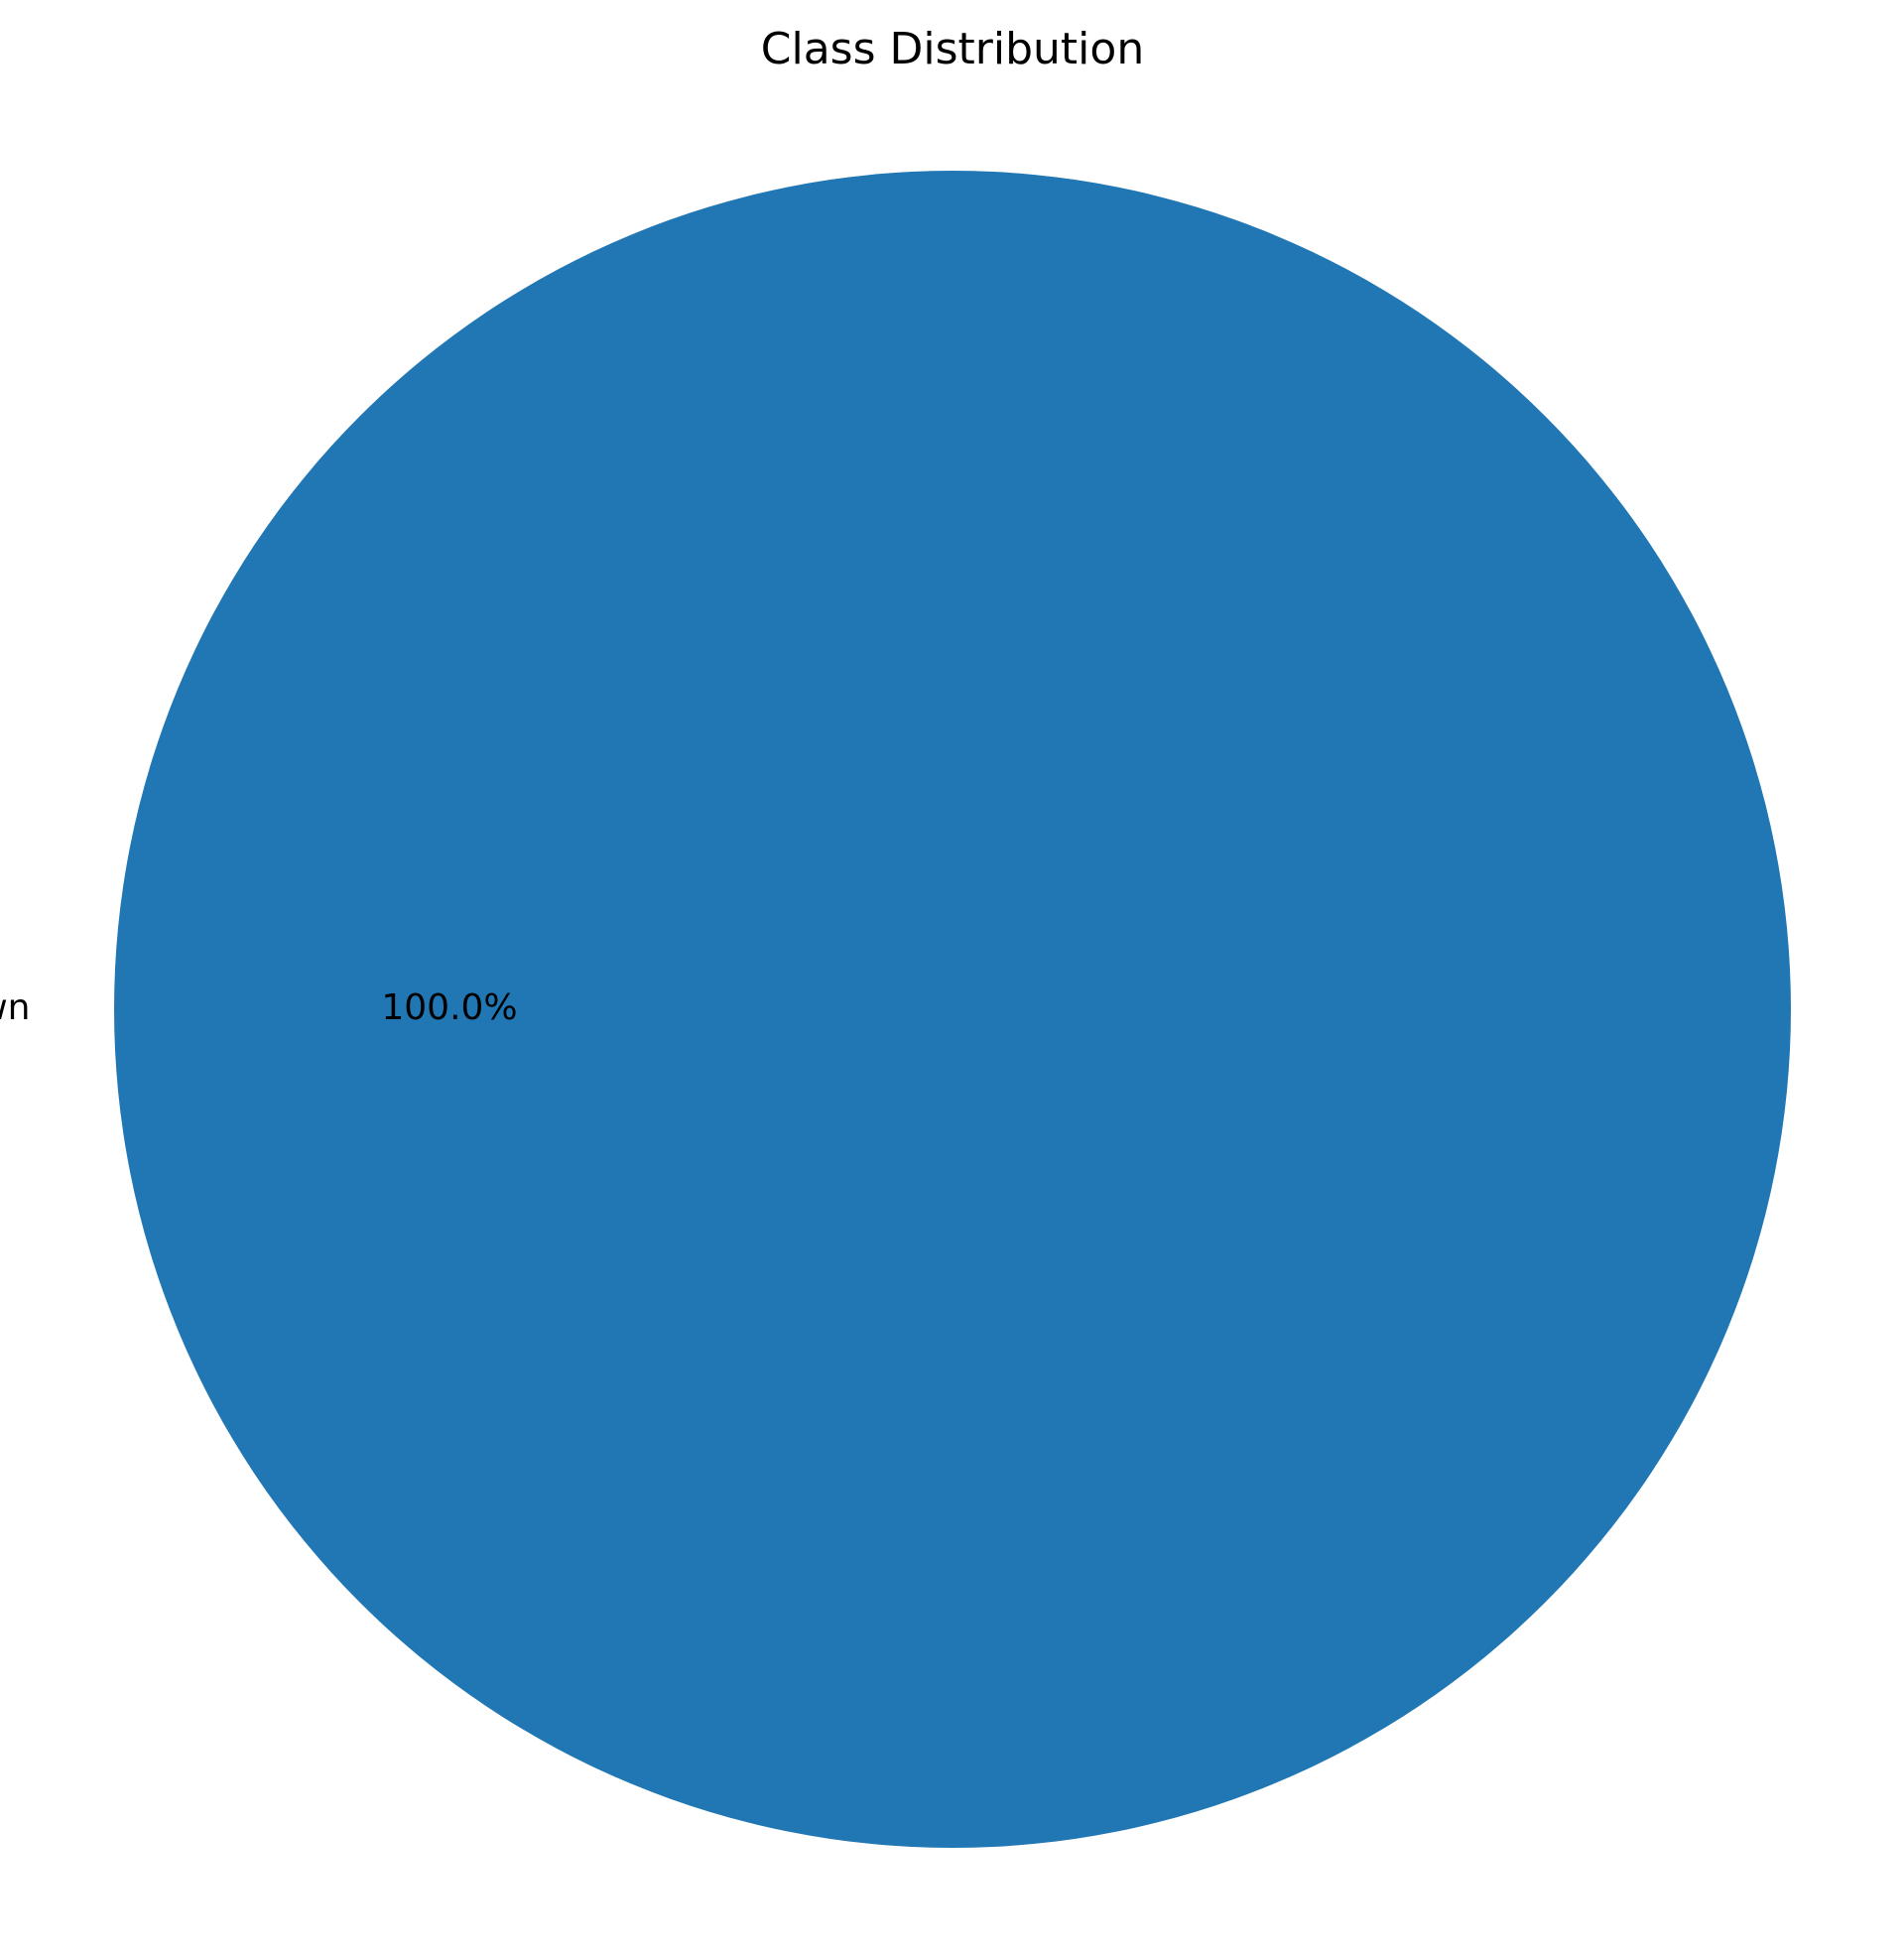 Image resolution: width=1904 pixels, height=1956 pixels. Describe the element at coordinates (449, 1007) in the screenshot. I see `pie-percent-label: 100.0%` at that location.